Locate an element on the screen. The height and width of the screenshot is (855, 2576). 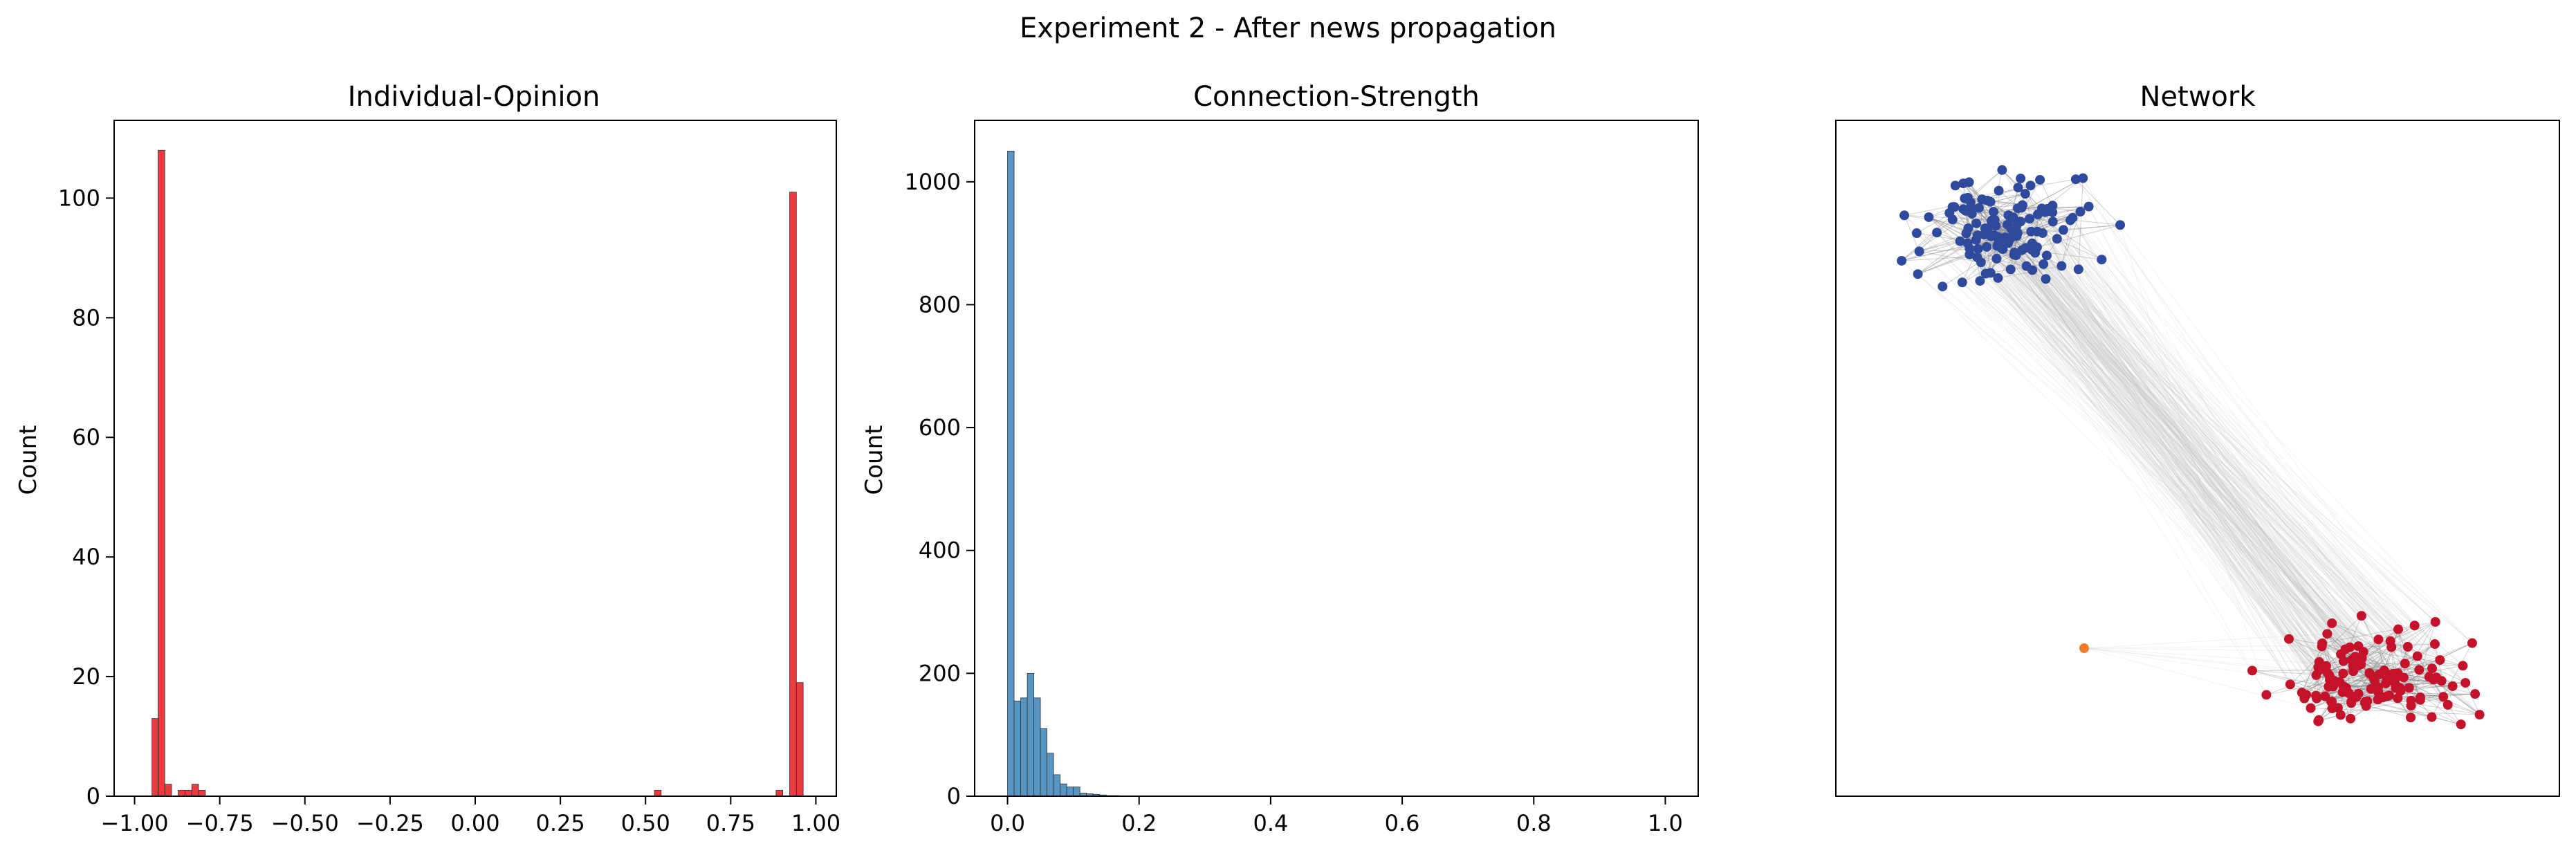
x-tick-label: −0.25 is located at coordinates (390, 823).